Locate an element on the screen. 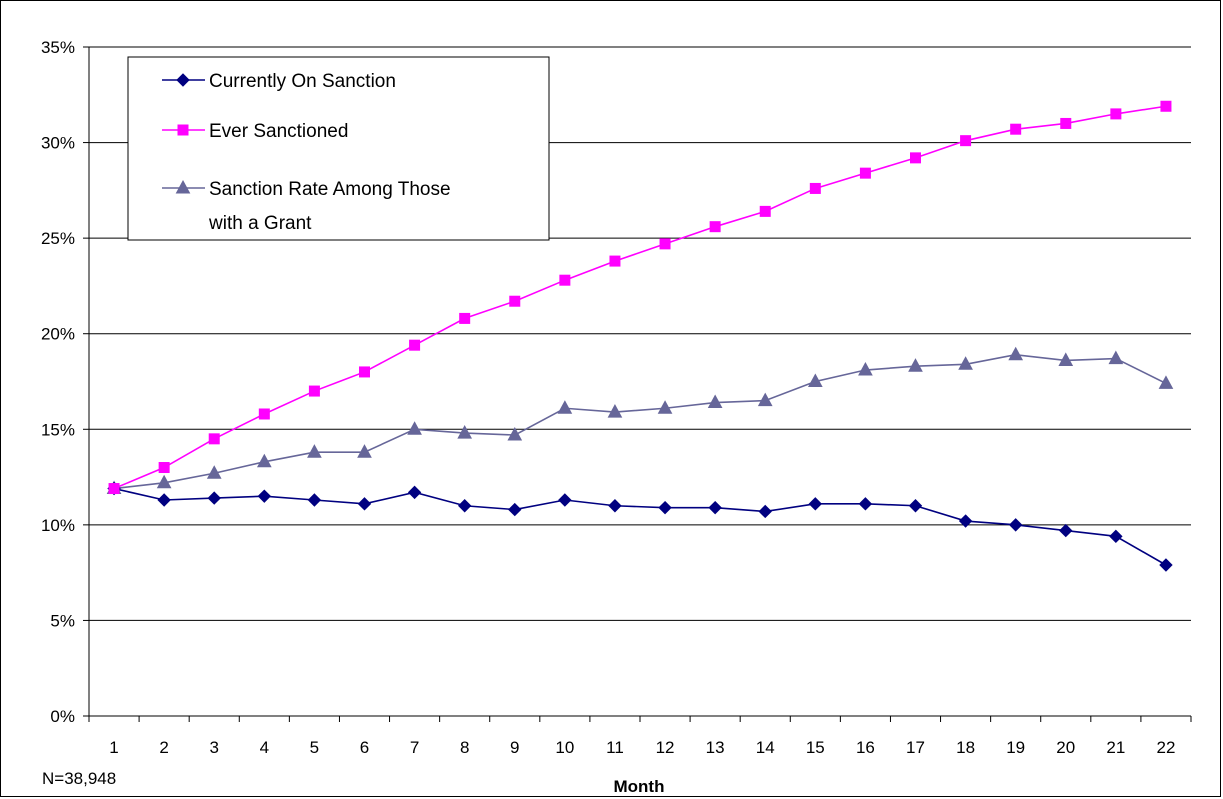 Image resolution: width=1223 pixels, height=799 pixels. x-tick-label: 16 is located at coordinates (865, 747).